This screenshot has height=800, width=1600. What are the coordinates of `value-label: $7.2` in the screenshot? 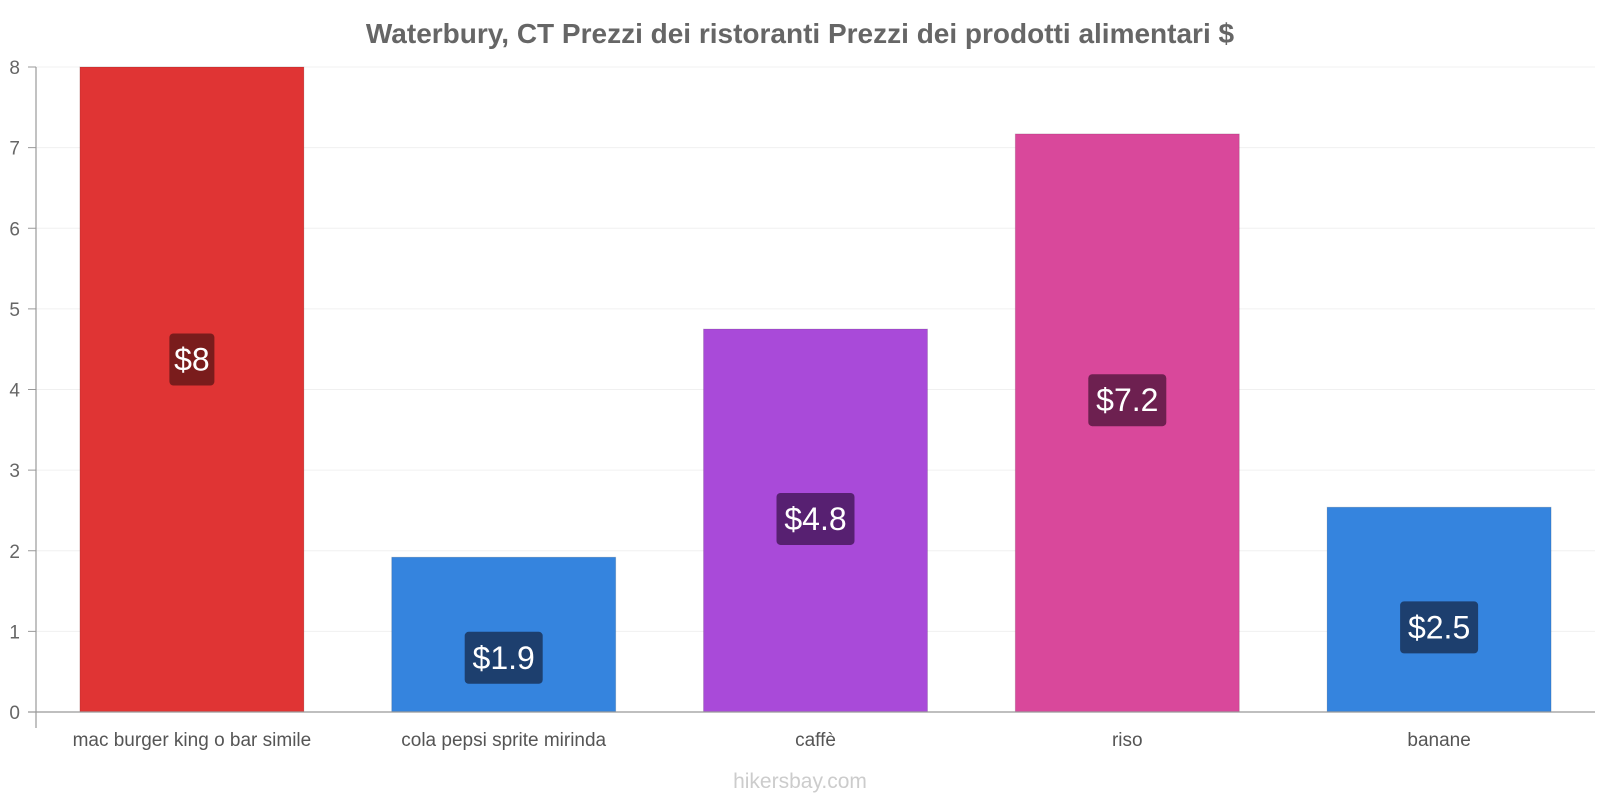 It's located at (1127, 400).